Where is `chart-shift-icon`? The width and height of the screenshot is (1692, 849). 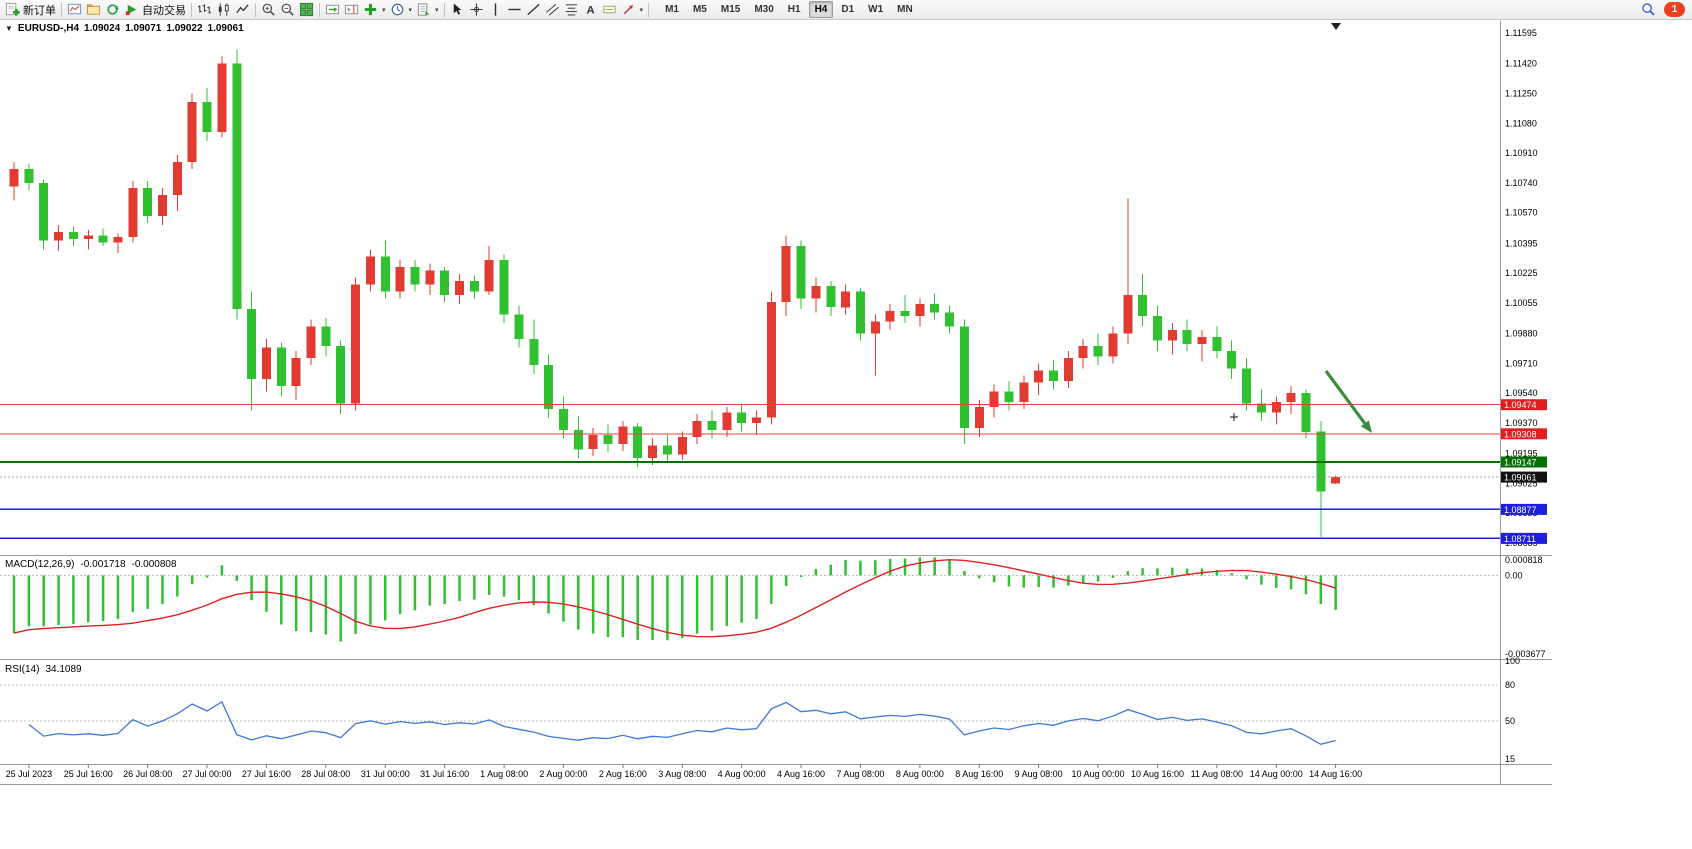
chart-shift-icon is located at coordinates (351, 9).